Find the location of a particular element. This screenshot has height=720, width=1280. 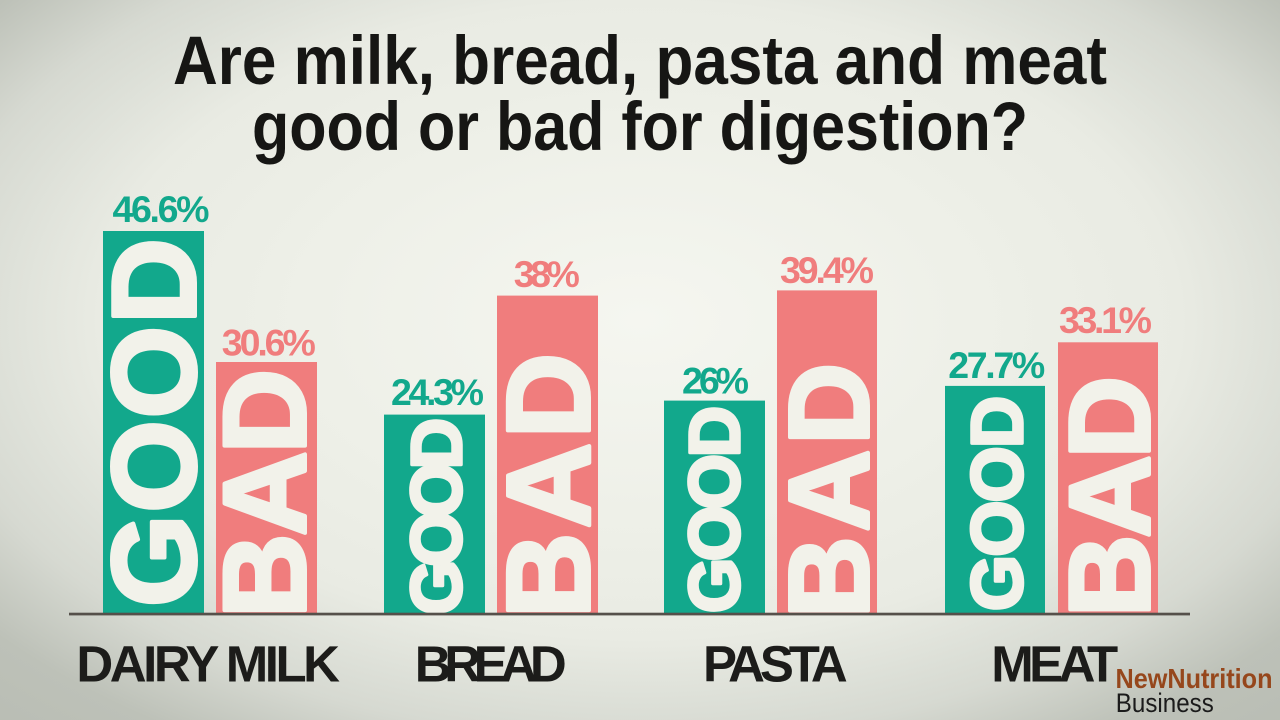

svg-text: Business is located at coordinates (1165, 703).